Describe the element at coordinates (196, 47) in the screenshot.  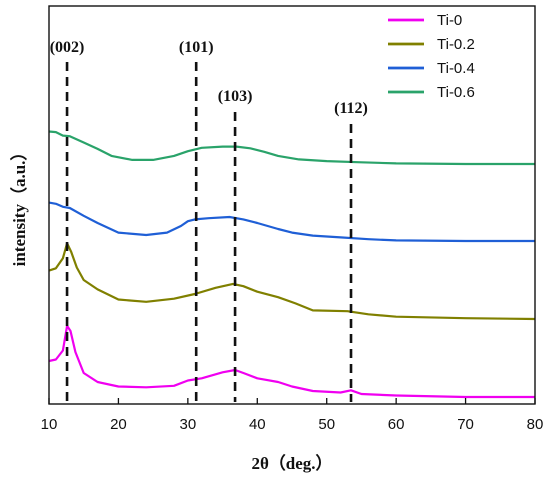
I see `peak-marker-label: (101)` at that location.